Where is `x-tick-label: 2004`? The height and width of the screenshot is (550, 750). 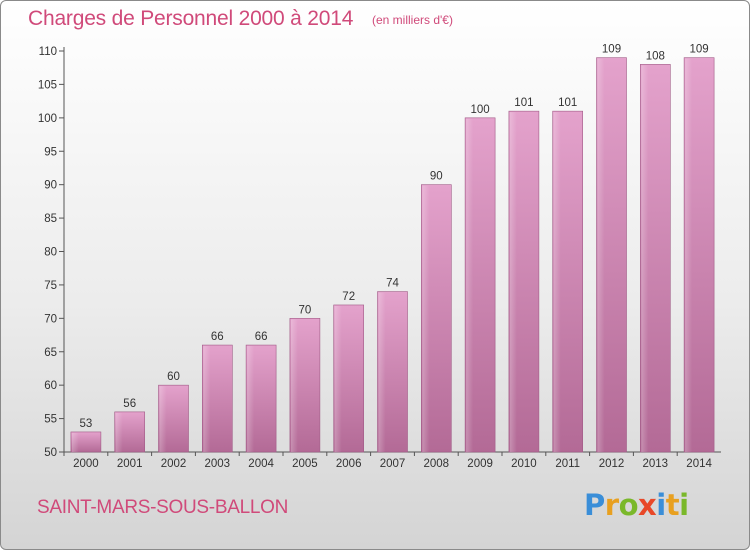
x-tick-label: 2004 is located at coordinates (261, 464).